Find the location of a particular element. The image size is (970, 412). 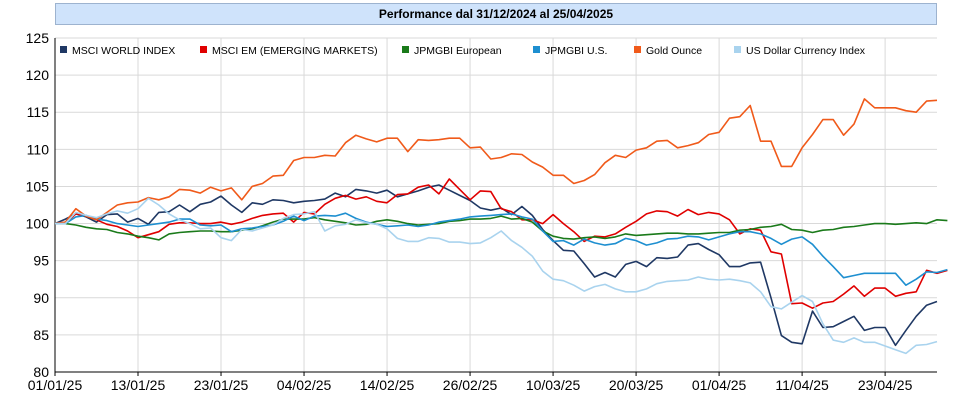

y-tick-label: 85 is located at coordinates (41, 335).